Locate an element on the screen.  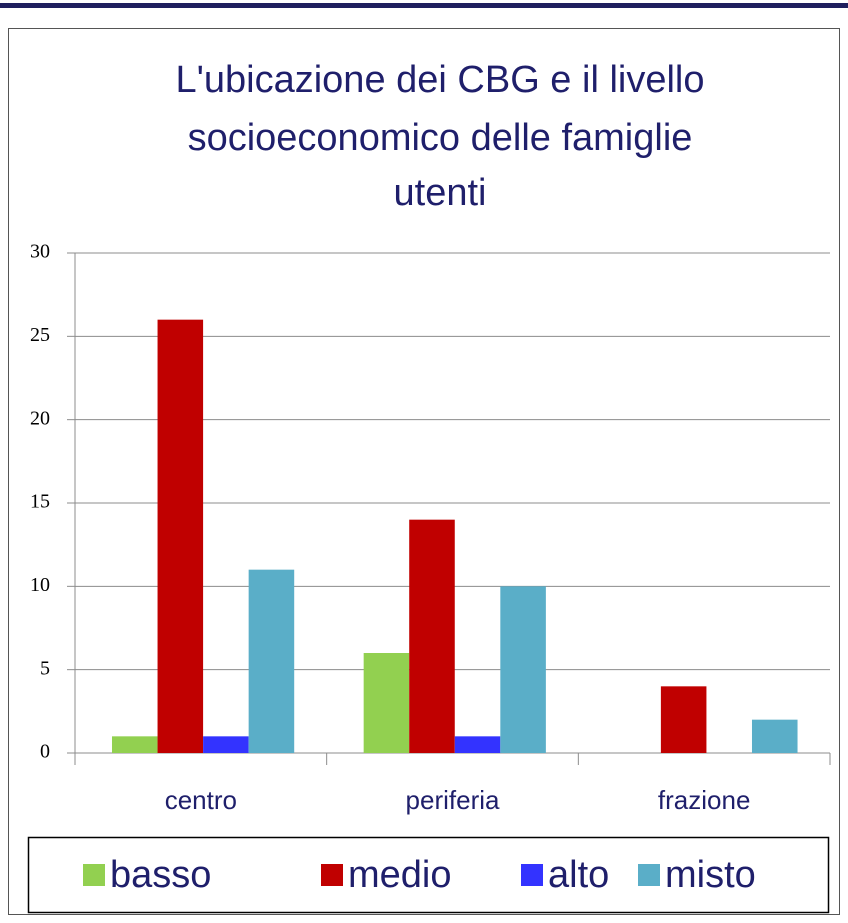
chart-title: socioeconomico delle famiglie is located at coordinates (440, 138).